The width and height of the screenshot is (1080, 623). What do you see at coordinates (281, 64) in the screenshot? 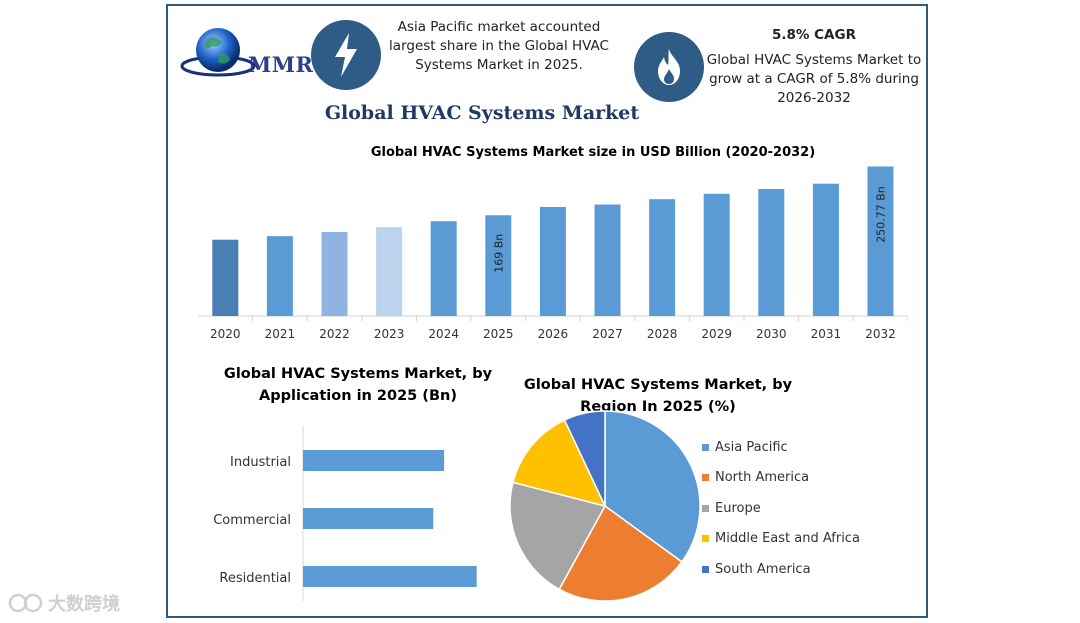
I see `logo-text: MMR` at bounding box center [281, 64].